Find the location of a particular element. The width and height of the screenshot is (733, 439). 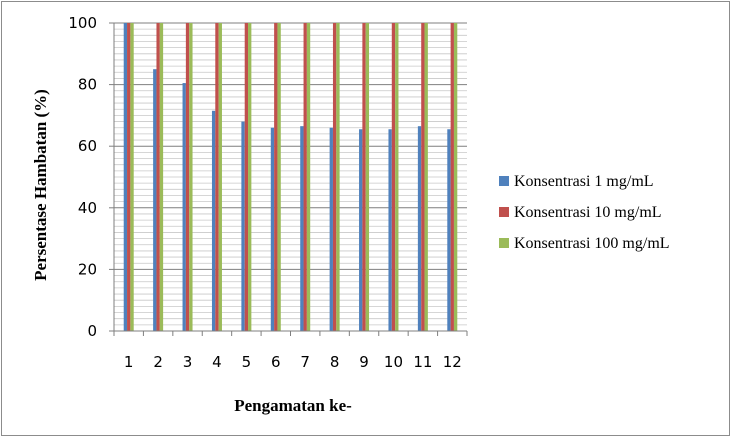

y-tick-labels: 0 20 40 60 80 100 is located at coordinates (82, 177).